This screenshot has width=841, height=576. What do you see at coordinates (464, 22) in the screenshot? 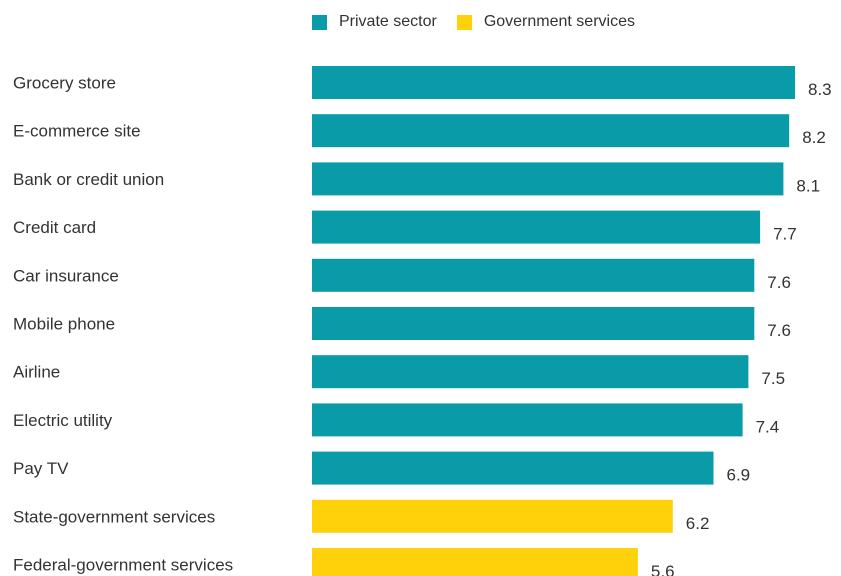
I see `legend-swatch-government-services` at bounding box center [464, 22].